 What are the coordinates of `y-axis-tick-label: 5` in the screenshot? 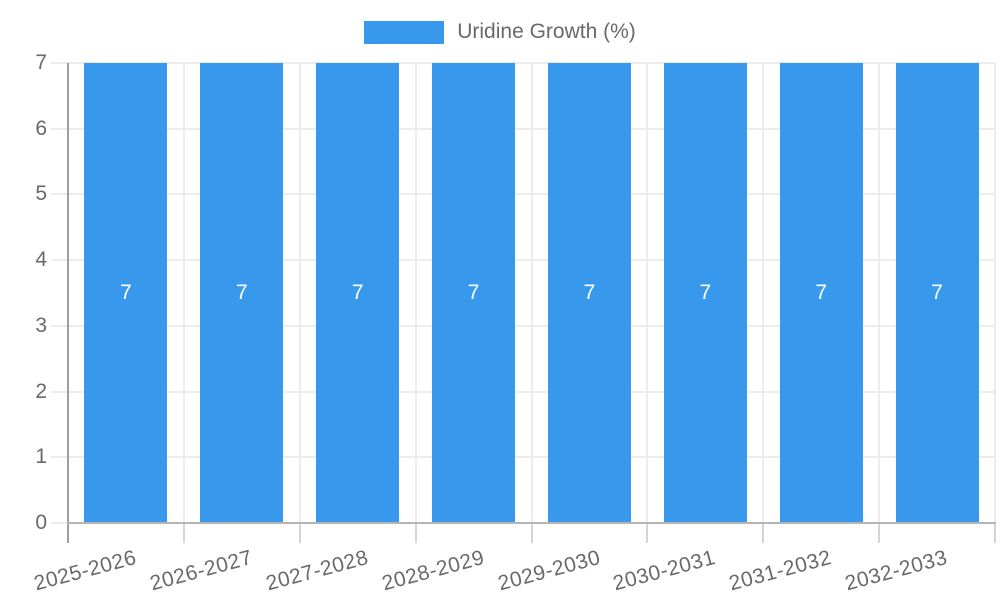 It's located at (41, 194).